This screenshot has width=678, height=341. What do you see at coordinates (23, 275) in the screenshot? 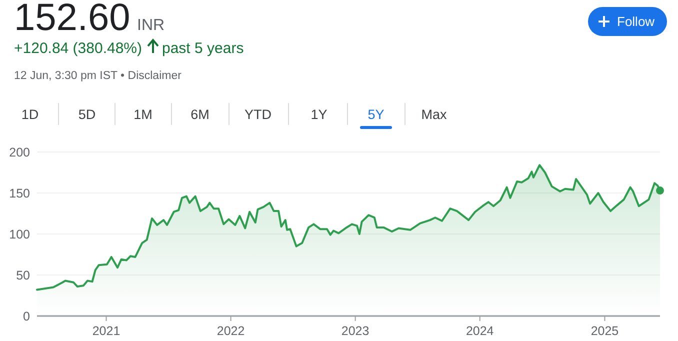
I see `y-tick-label: 50` at bounding box center [23, 275].